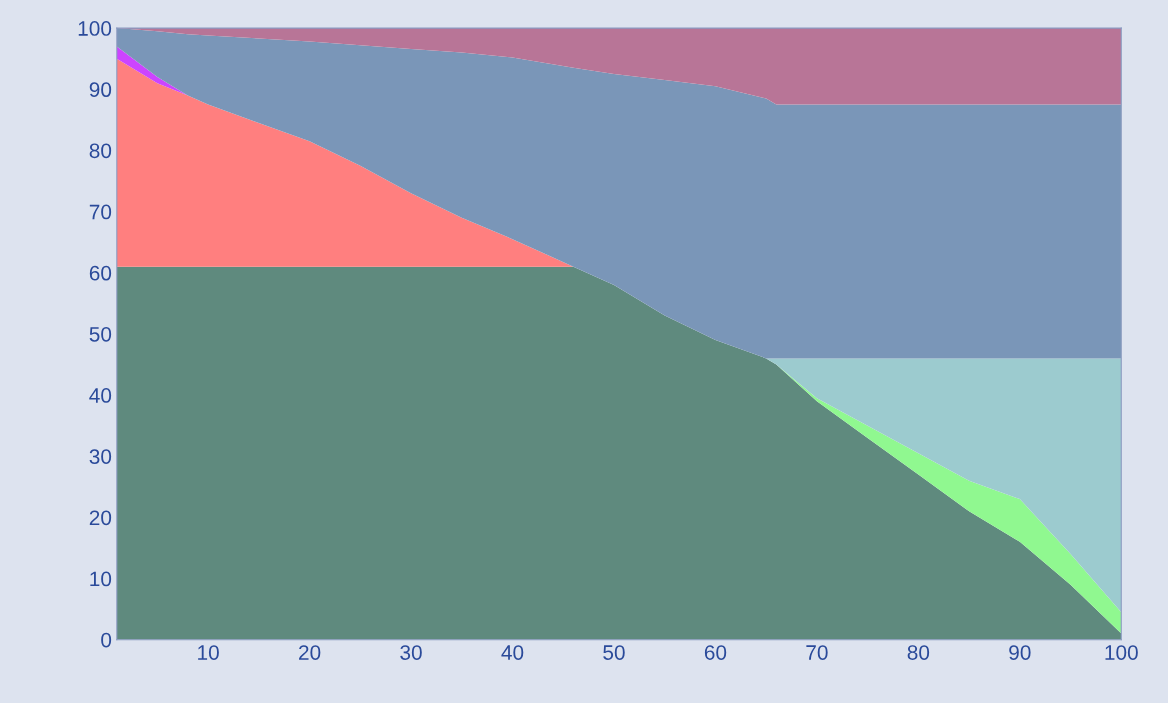 This screenshot has width=1168, height=703. I want to click on x-tick-label: 80, so click(918, 652).